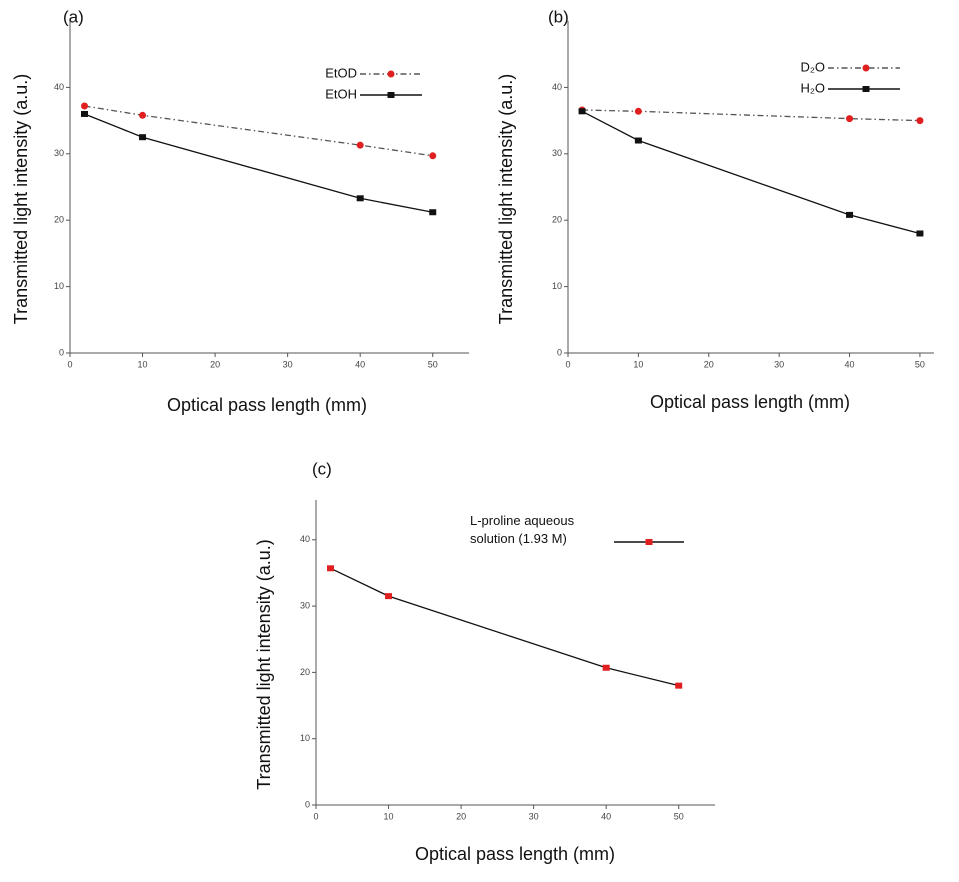 The image size is (959, 882). I want to click on panel-label: (b), so click(558, 16).